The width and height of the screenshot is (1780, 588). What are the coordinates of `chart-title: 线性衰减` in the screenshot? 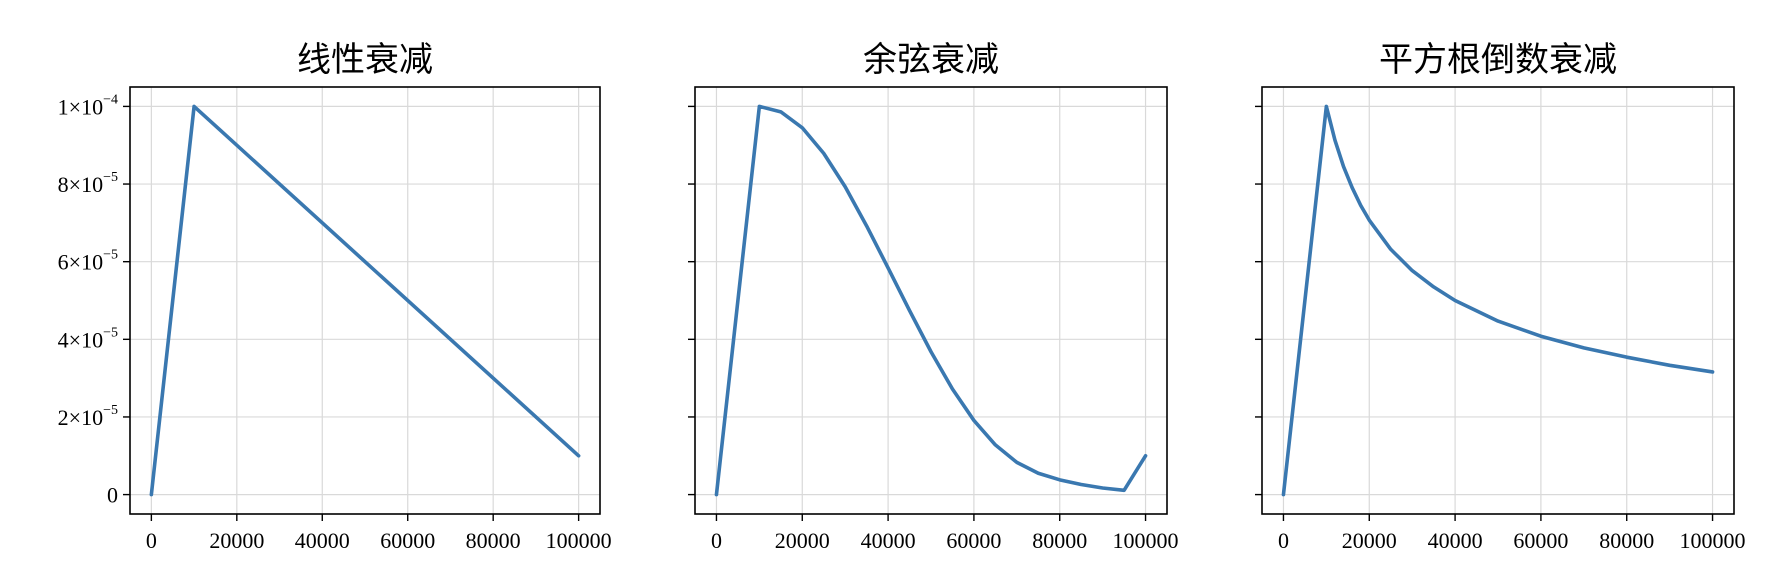 It's located at (365, 60).